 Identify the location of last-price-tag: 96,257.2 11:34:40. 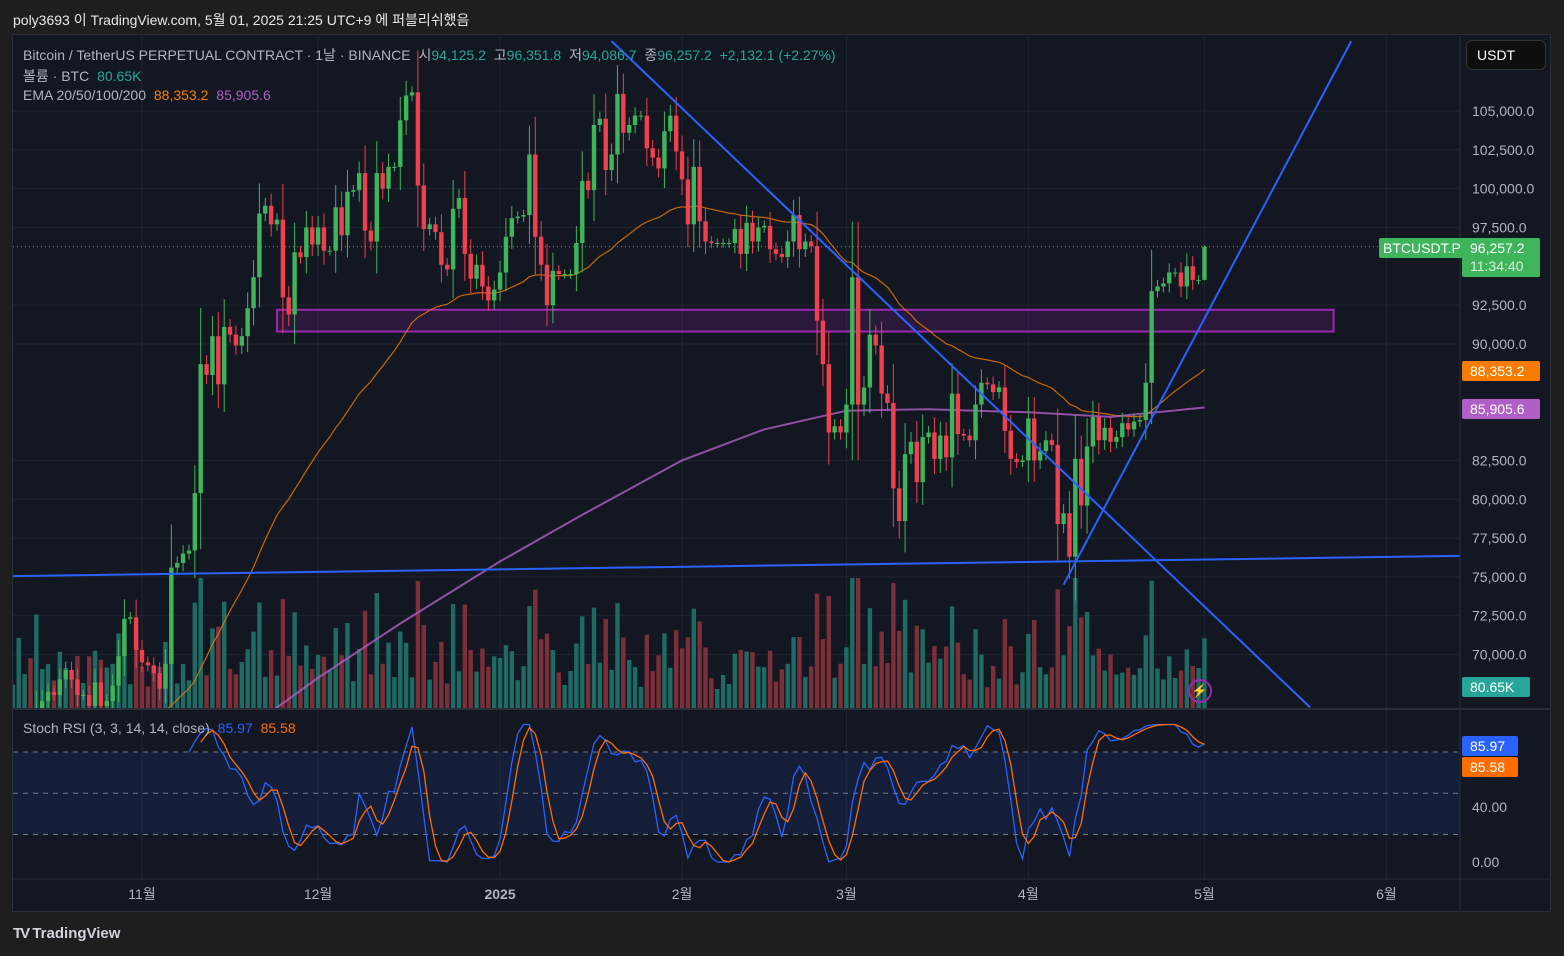
(1501, 257).